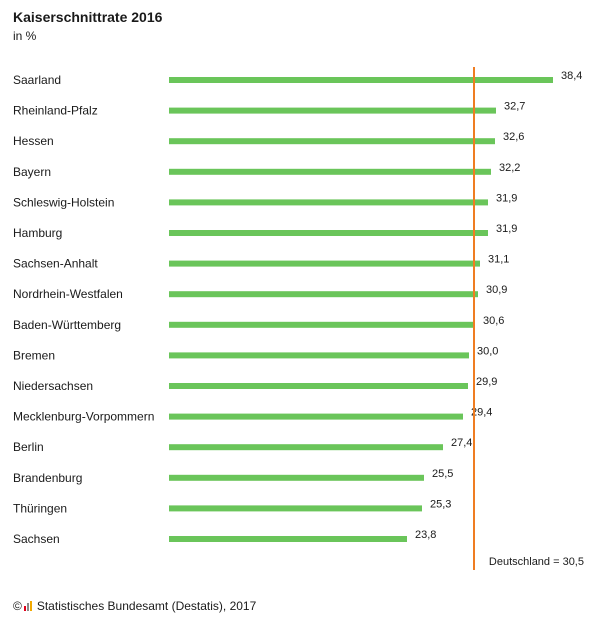  I want to click on value-label: 38,4, so click(571, 76).